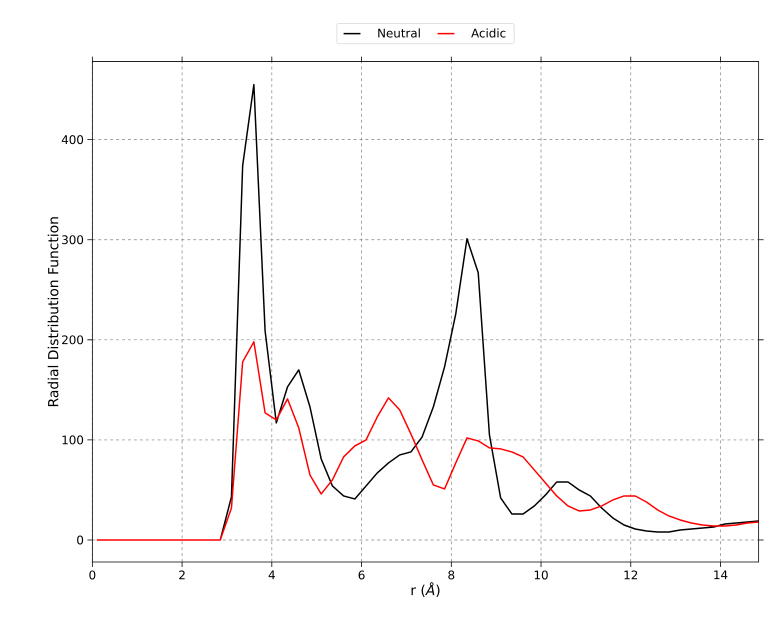  I want to click on x-tick-label: 6, so click(361, 575).